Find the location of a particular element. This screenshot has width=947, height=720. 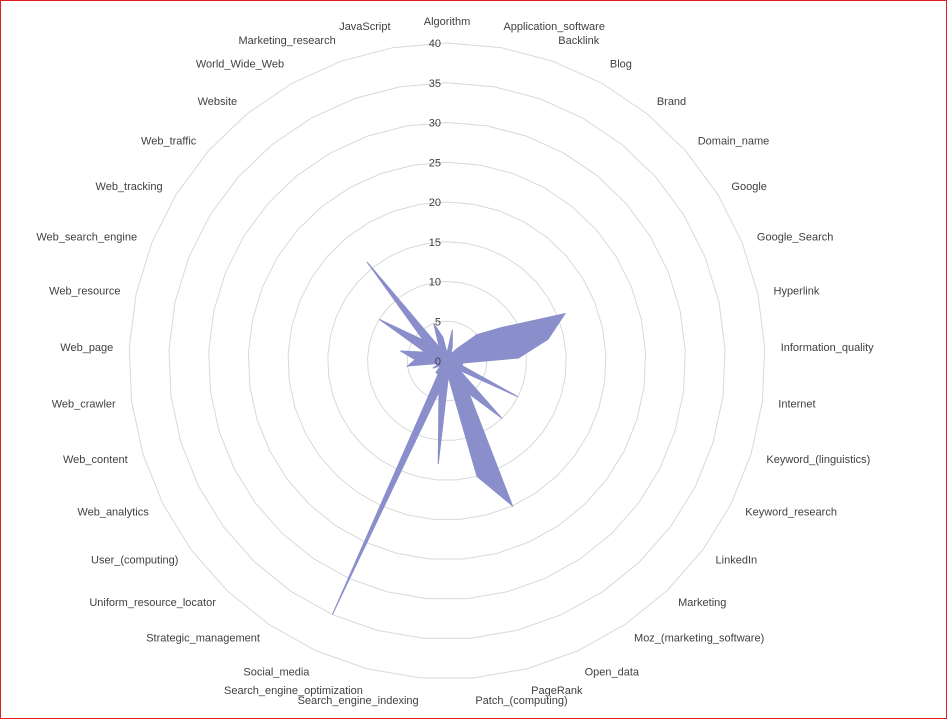

category-label: Blog is located at coordinates (621, 64).